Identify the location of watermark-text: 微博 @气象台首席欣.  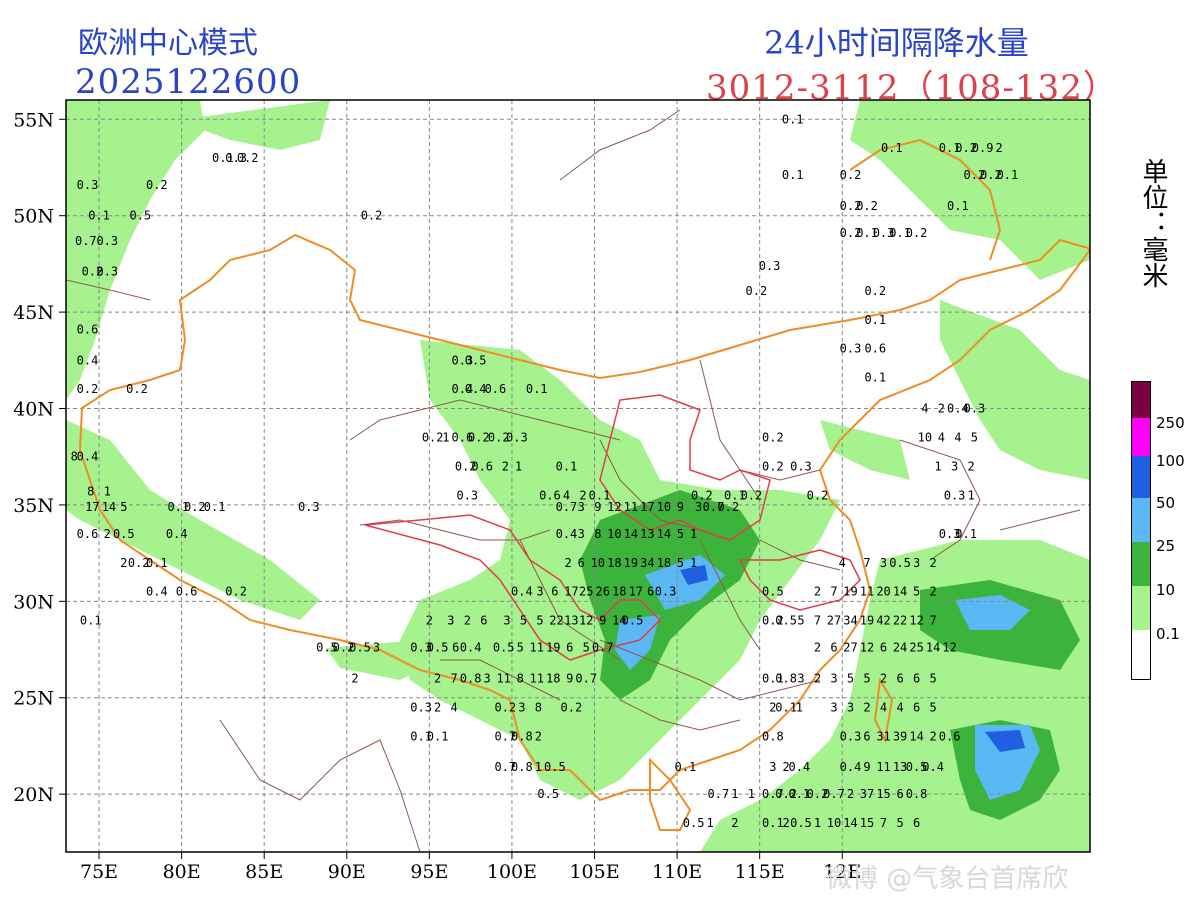
(947, 879).